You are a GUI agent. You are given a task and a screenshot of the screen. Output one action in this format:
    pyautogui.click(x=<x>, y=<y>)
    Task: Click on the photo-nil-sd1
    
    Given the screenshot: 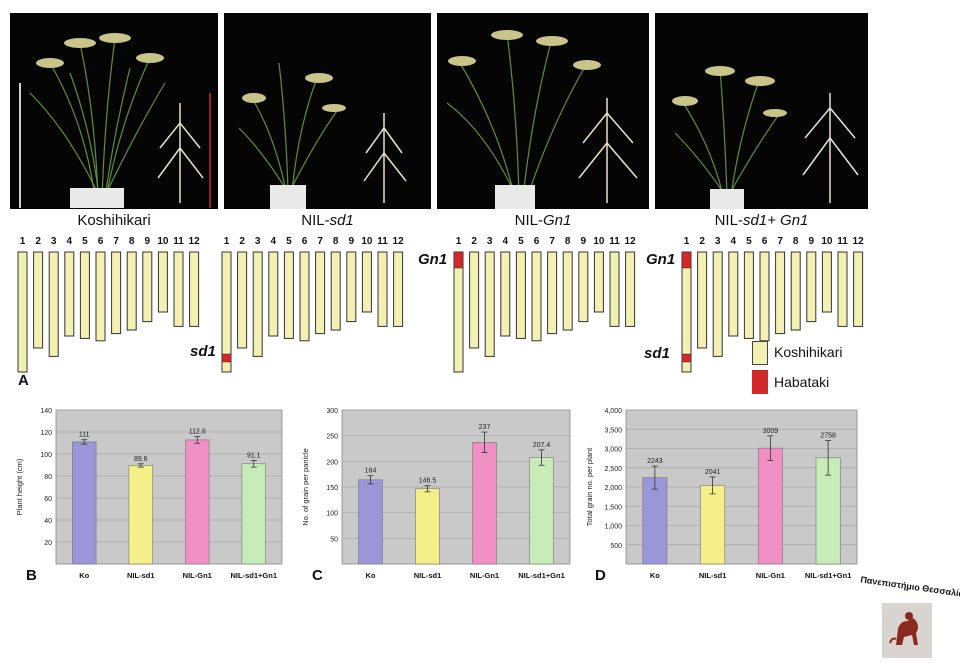 What is the action you would take?
    pyautogui.click(x=327, y=111)
    